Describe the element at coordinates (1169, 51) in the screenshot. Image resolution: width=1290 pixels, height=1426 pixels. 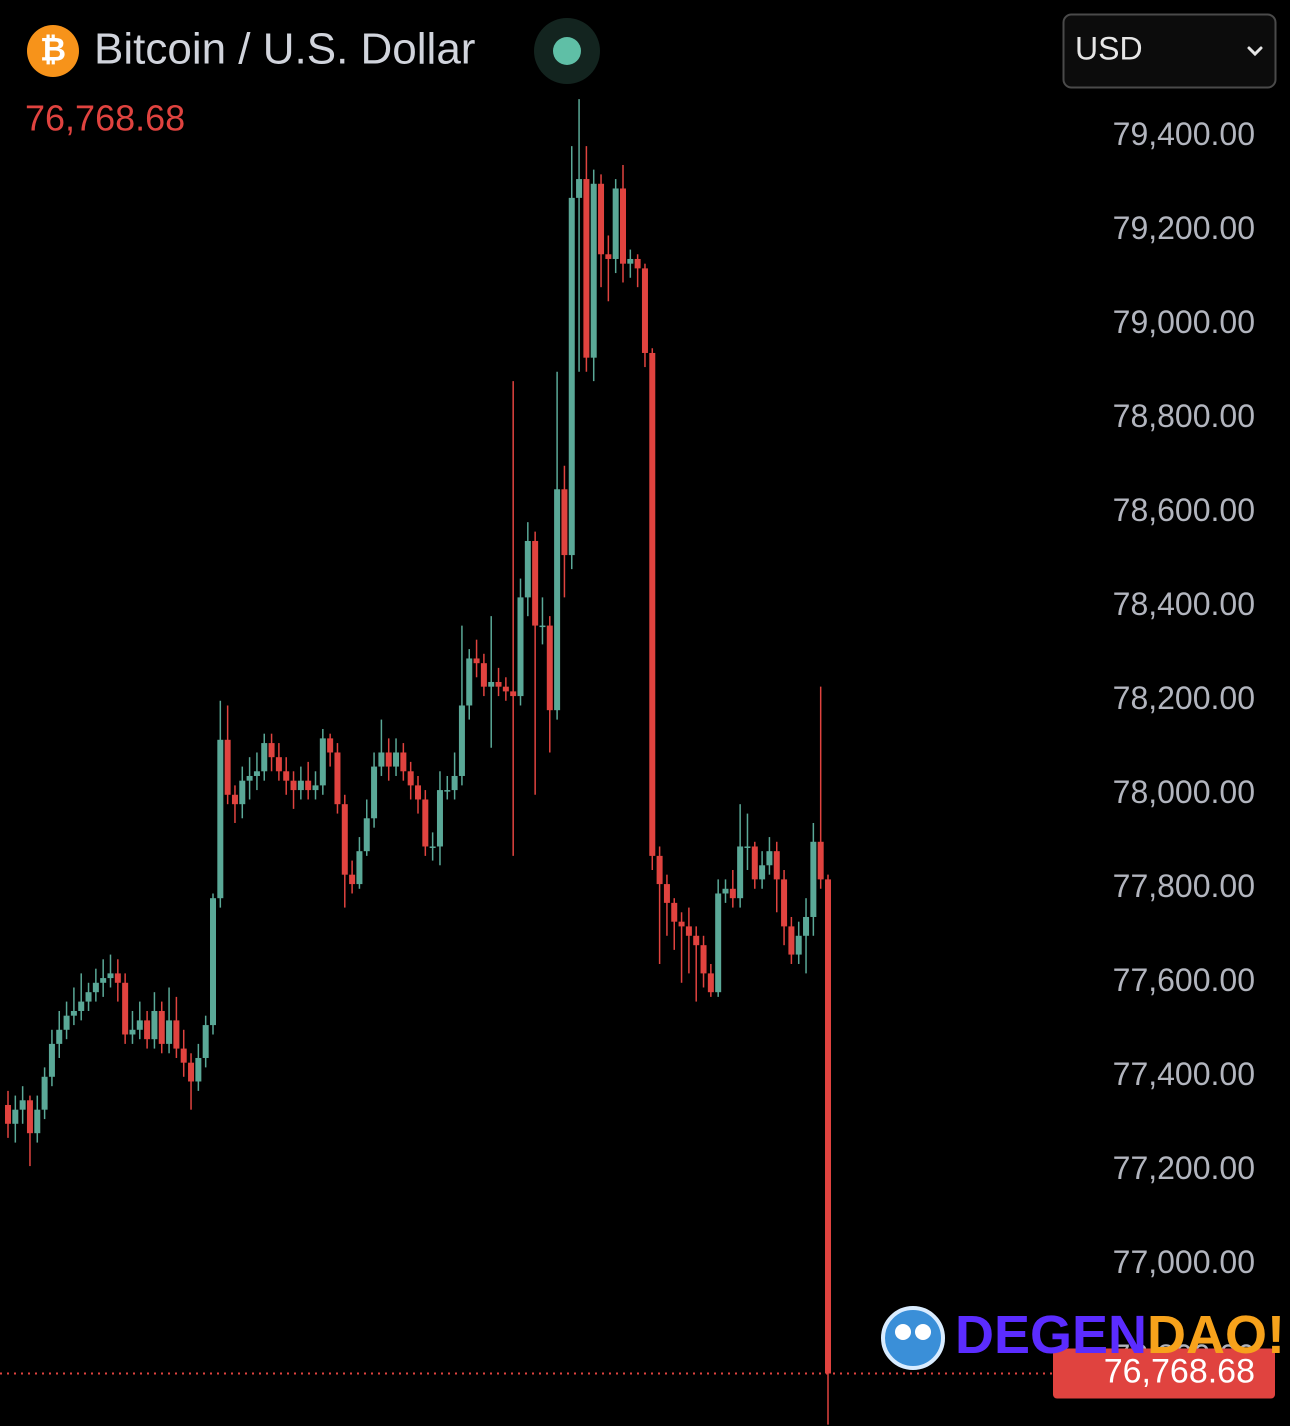
I see `currency-select` at that location.